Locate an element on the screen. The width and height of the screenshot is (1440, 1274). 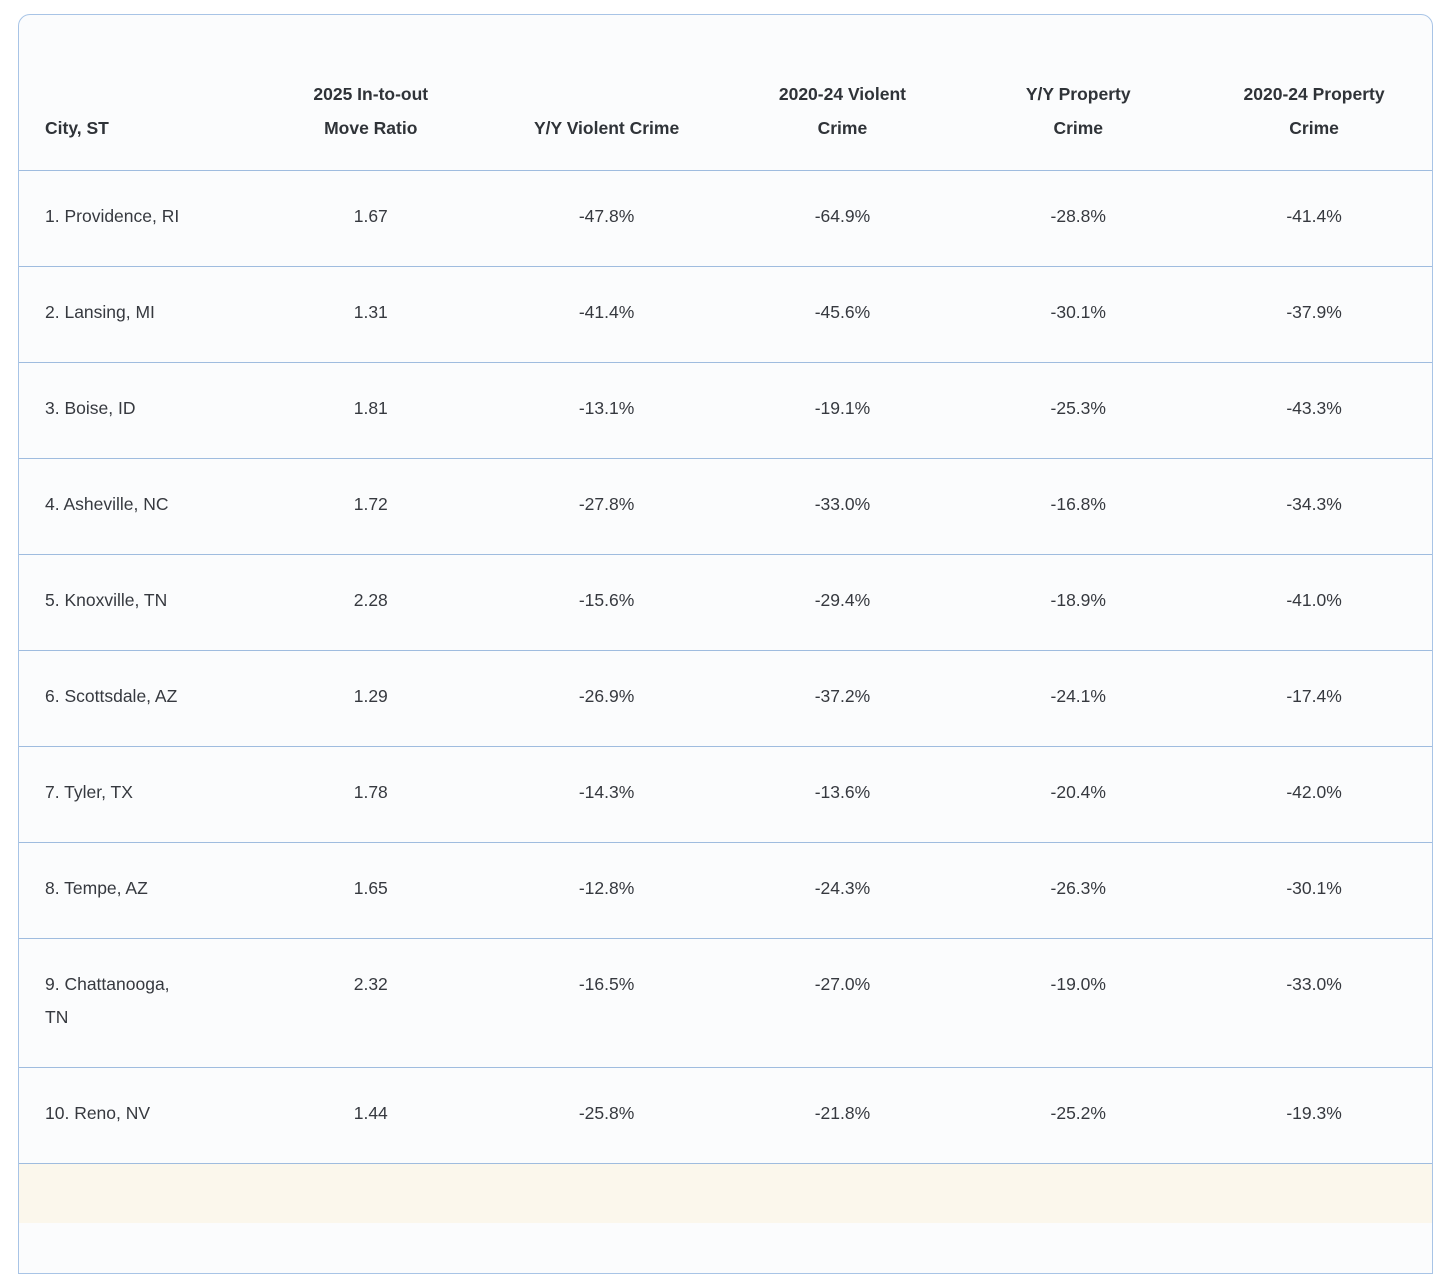
cell-move_ratio: 1.72 is located at coordinates (370, 504).